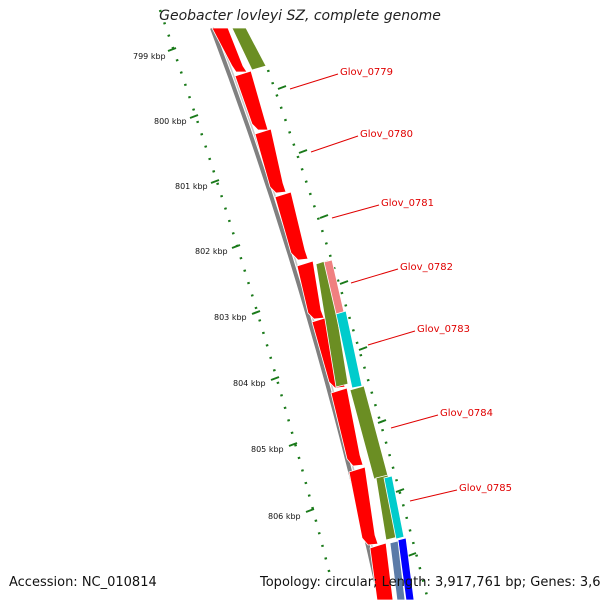 This screenshot has height=600, width=600. What do you see at coordinates (211, 251) in the screenshot?
I see `tick-label-802: 802 kbp` at bounding box center [211, 251].